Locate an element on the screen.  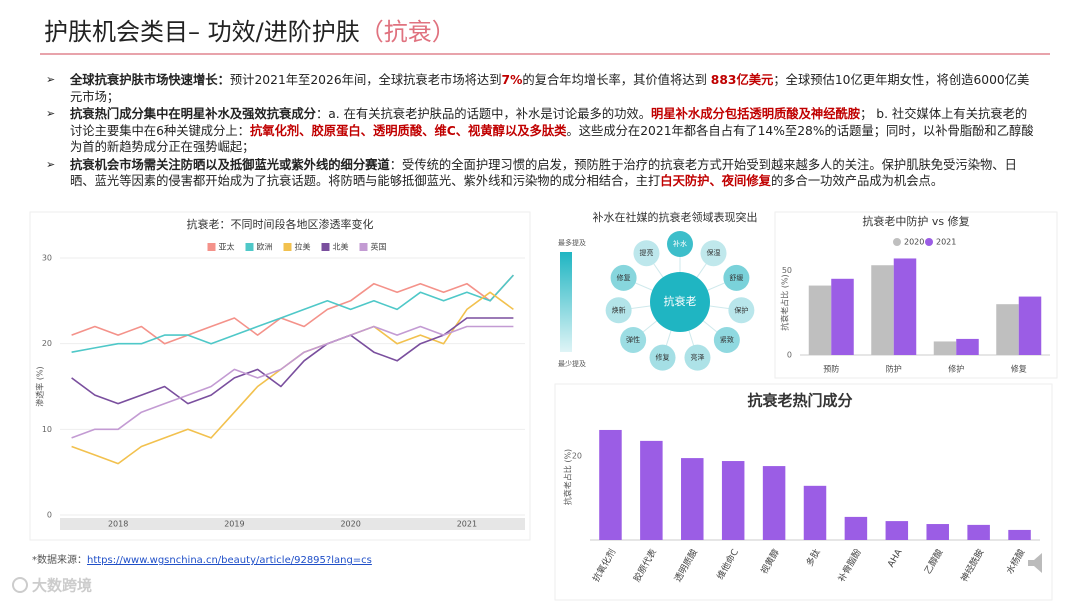
x-tick-label: 抗氧化剂 is located at coordinates (604, 565).